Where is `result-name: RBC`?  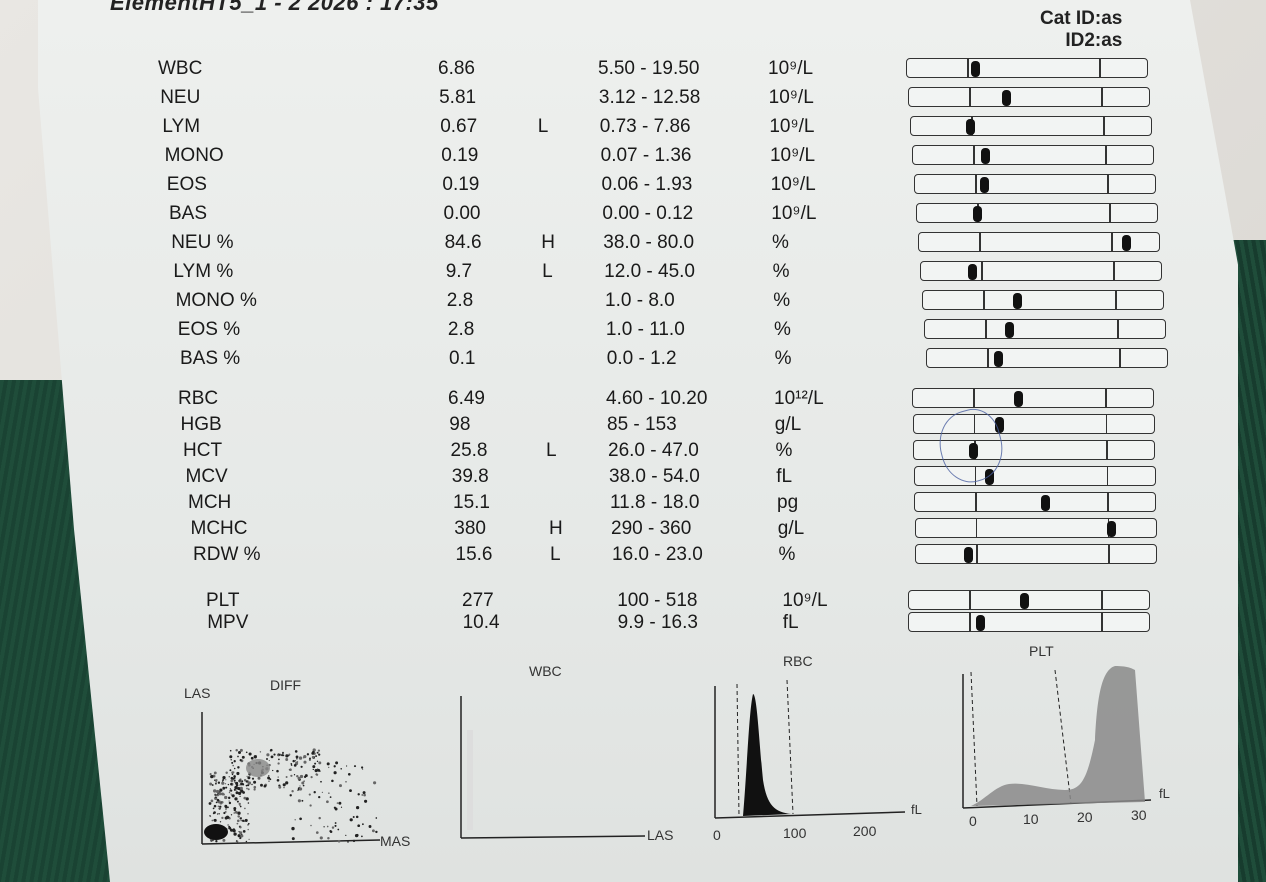 result-name: RBC is located at coordinates (198, 398).